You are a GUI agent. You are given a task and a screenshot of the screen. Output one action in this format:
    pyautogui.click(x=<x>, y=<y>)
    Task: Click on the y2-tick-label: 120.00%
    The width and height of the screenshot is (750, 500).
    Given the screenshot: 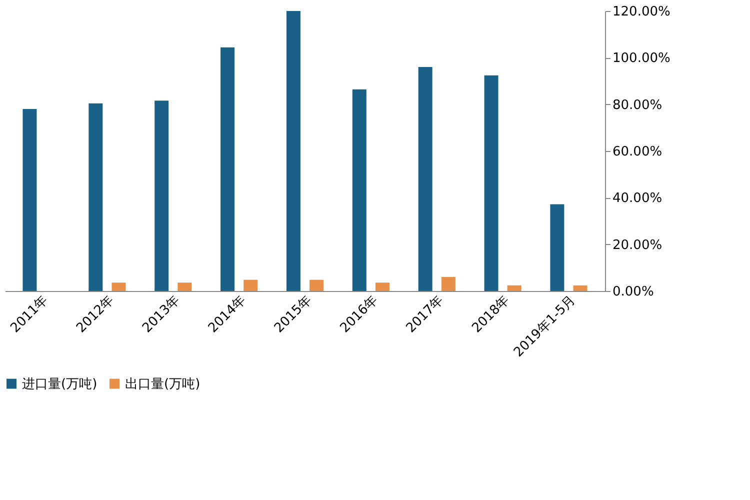 What is the action you would take?
    pyautogui.click(x=641, y=12)
    